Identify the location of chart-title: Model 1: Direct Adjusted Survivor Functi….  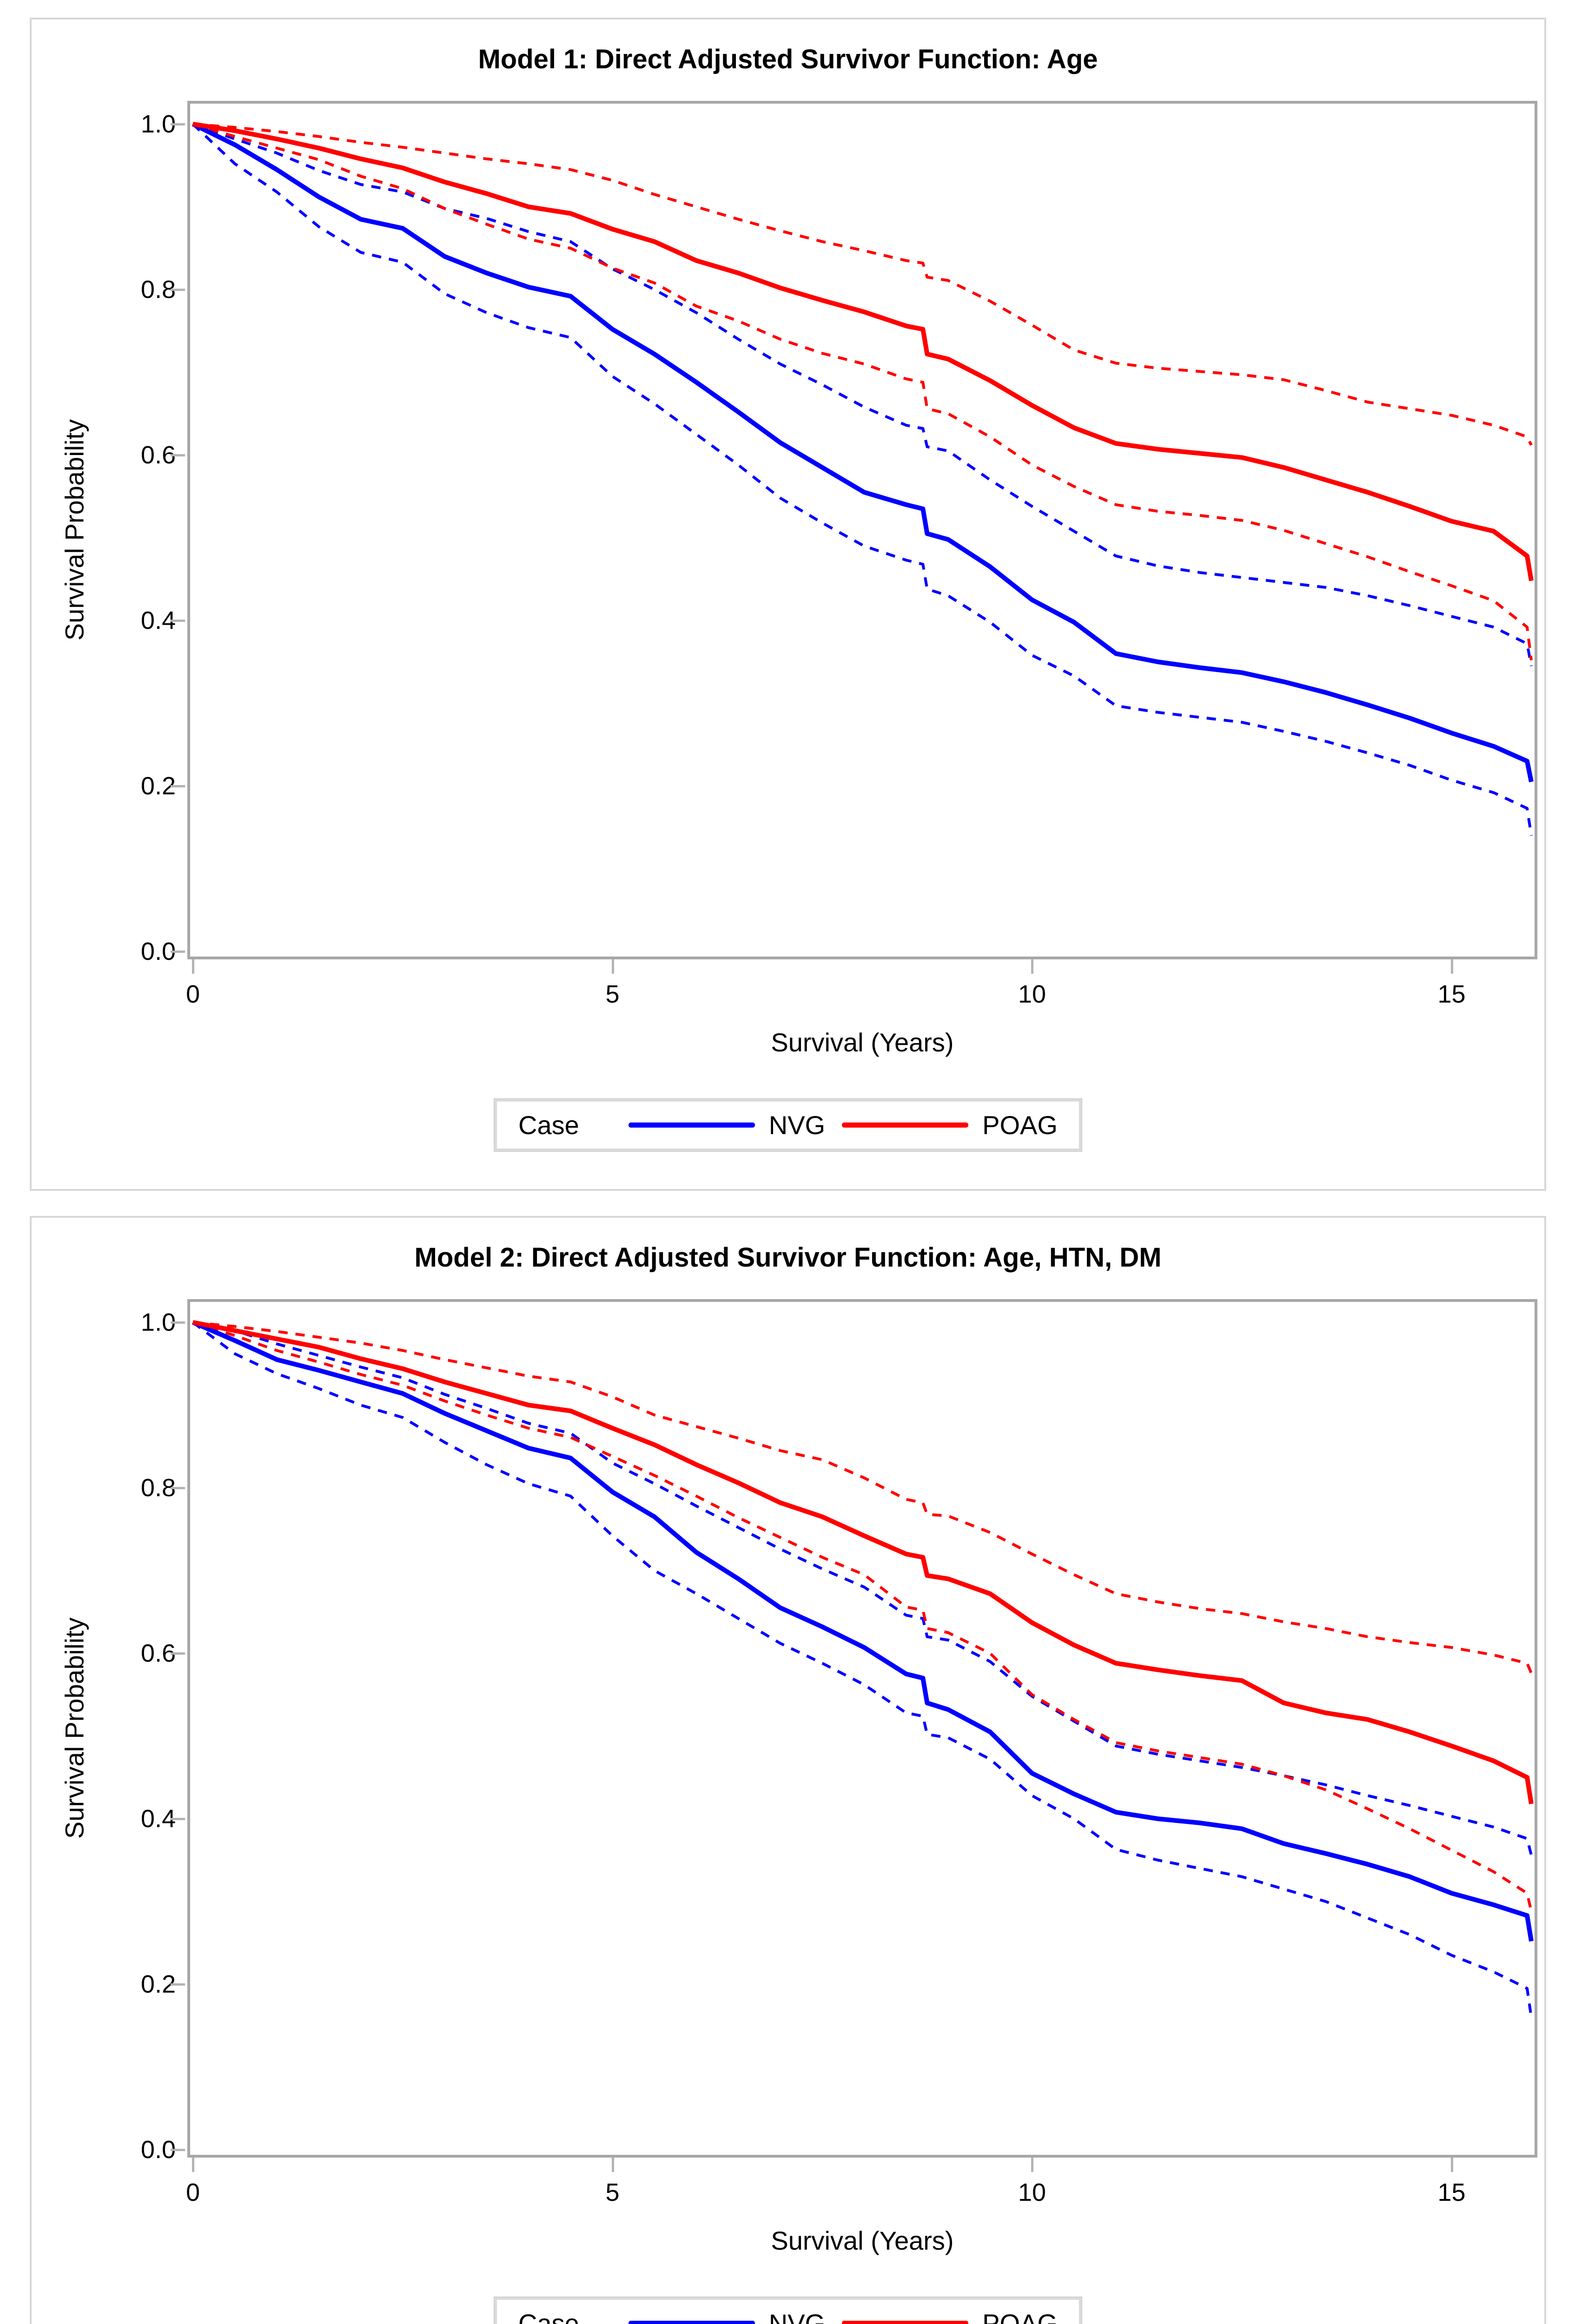
(788, 59).